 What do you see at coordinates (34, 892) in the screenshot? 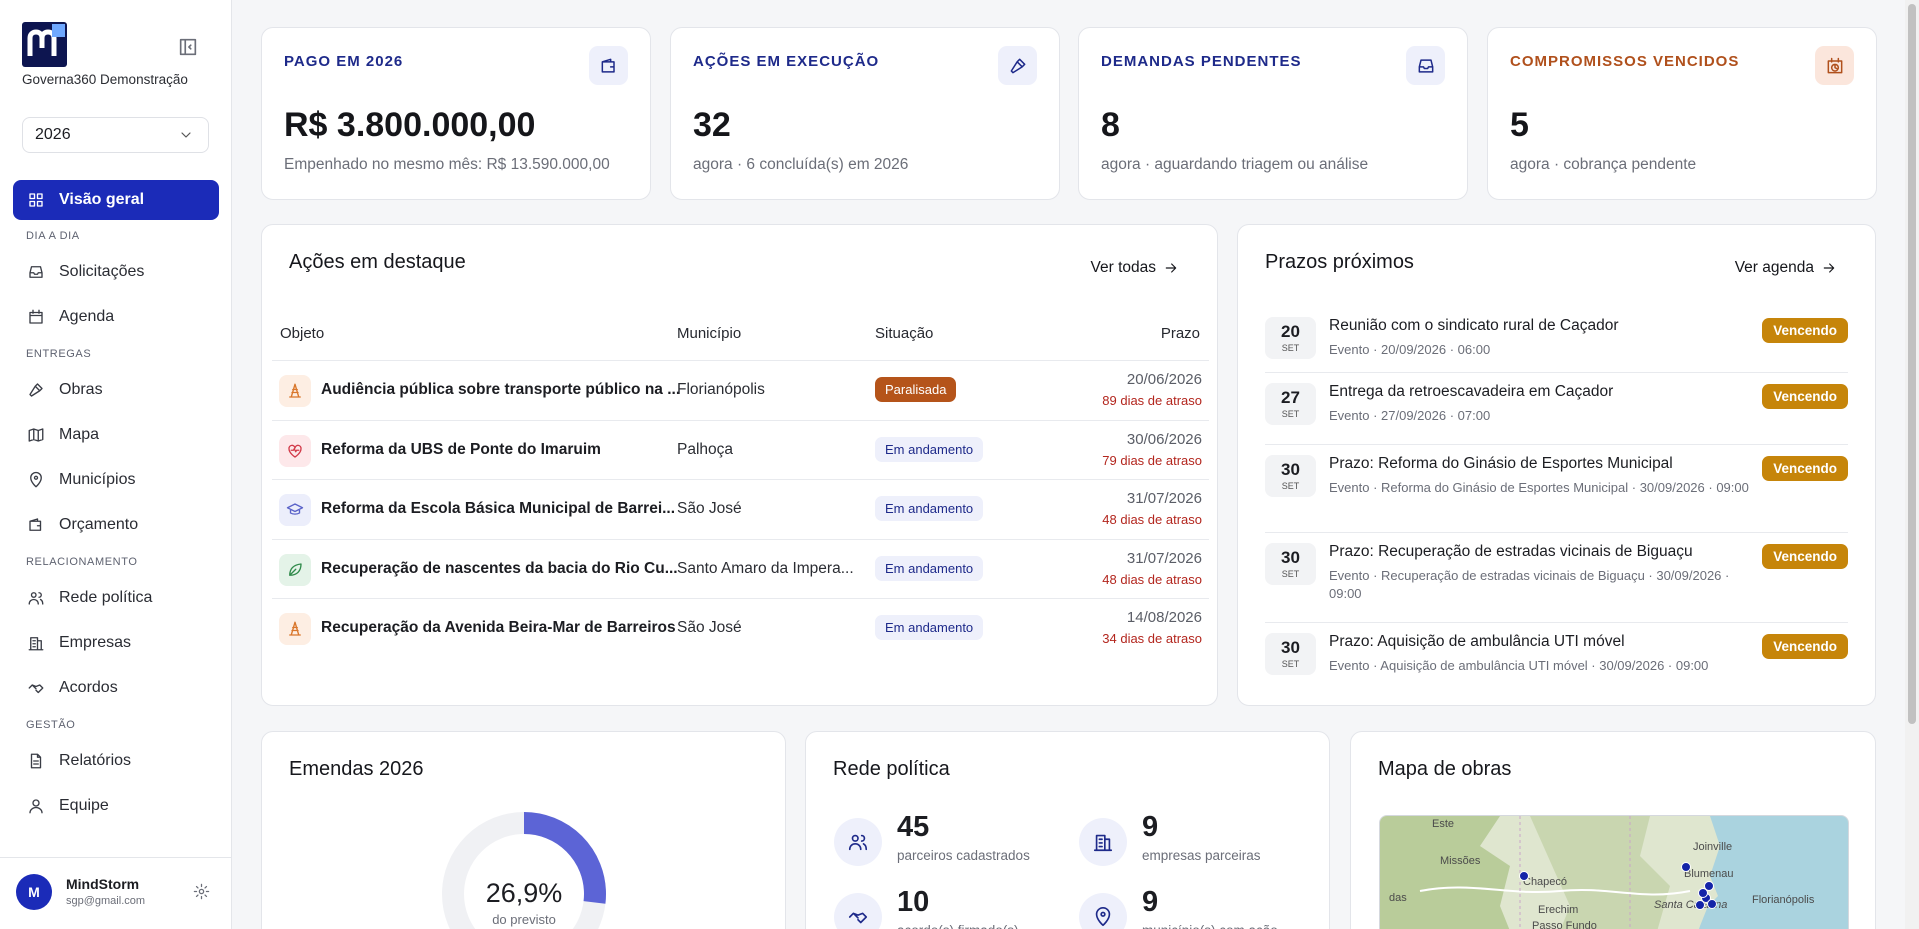
I see `avatar: M` at bounding box center [34, 892].